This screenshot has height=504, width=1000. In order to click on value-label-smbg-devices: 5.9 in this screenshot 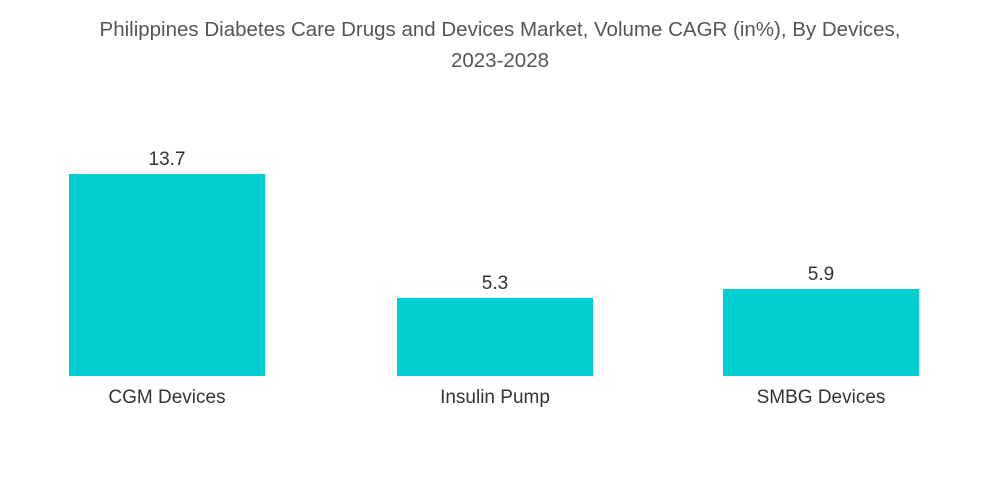, I will do `click(821, 274)`.